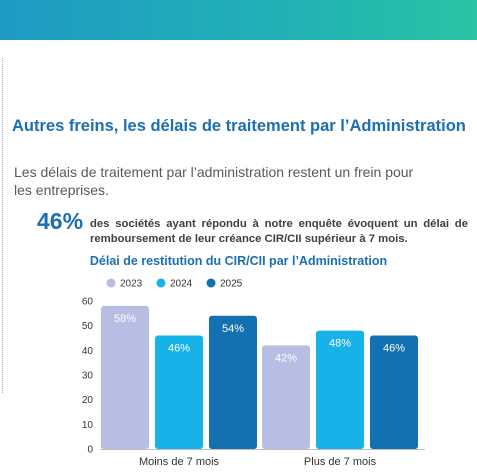 The height and width of the screenshot is (472, 477). Describe the element at coordinates (60, 221) in the screenshot. I see `stat-value: 46%` at that location.